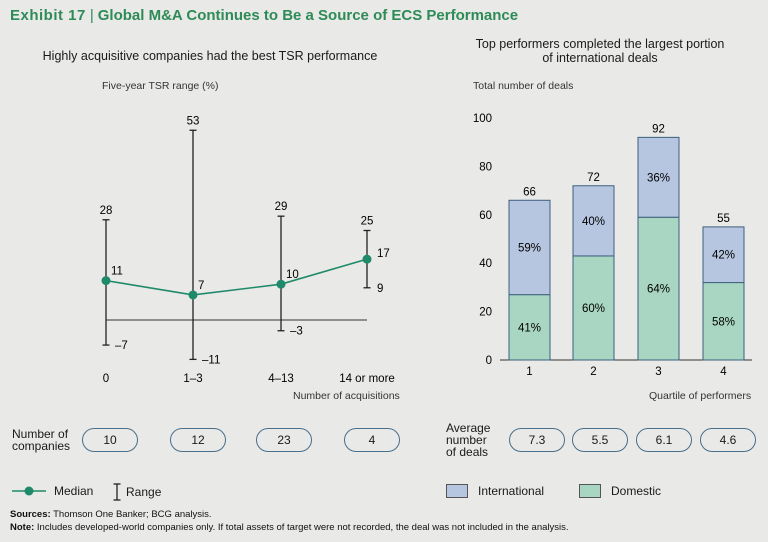 This screenshot has height=542, width=768. Describe the element at coordinates (198, 440) in the screenshot. I see `companies-oval: 12` at that location.